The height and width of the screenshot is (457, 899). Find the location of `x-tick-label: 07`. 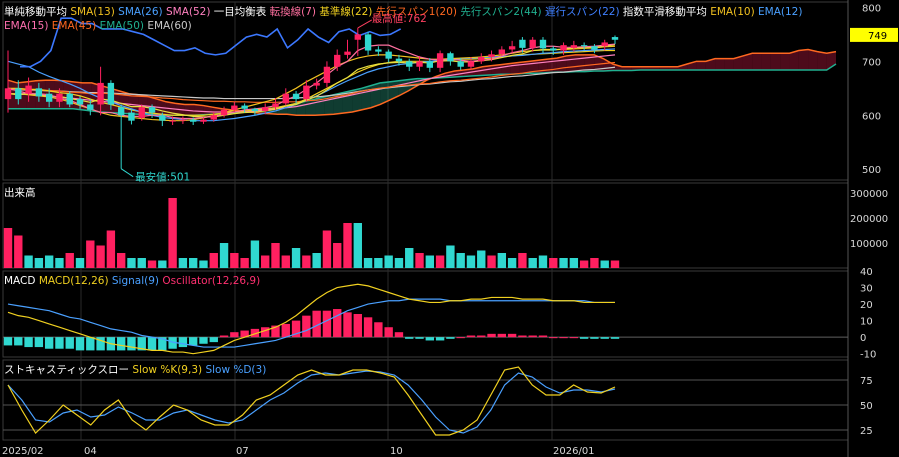

x-tick-label: 07 is located at coordinates (242, 451).